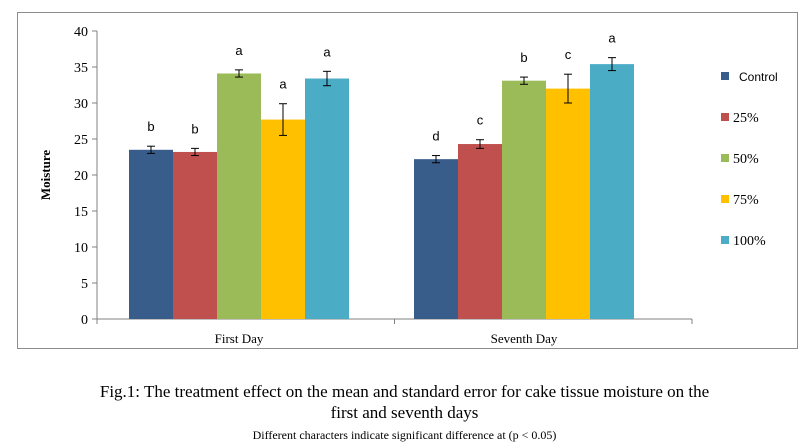  Describe the element at coordinates (81, 104) in the screenshot. I see `y-tick-label: 30` at that location.